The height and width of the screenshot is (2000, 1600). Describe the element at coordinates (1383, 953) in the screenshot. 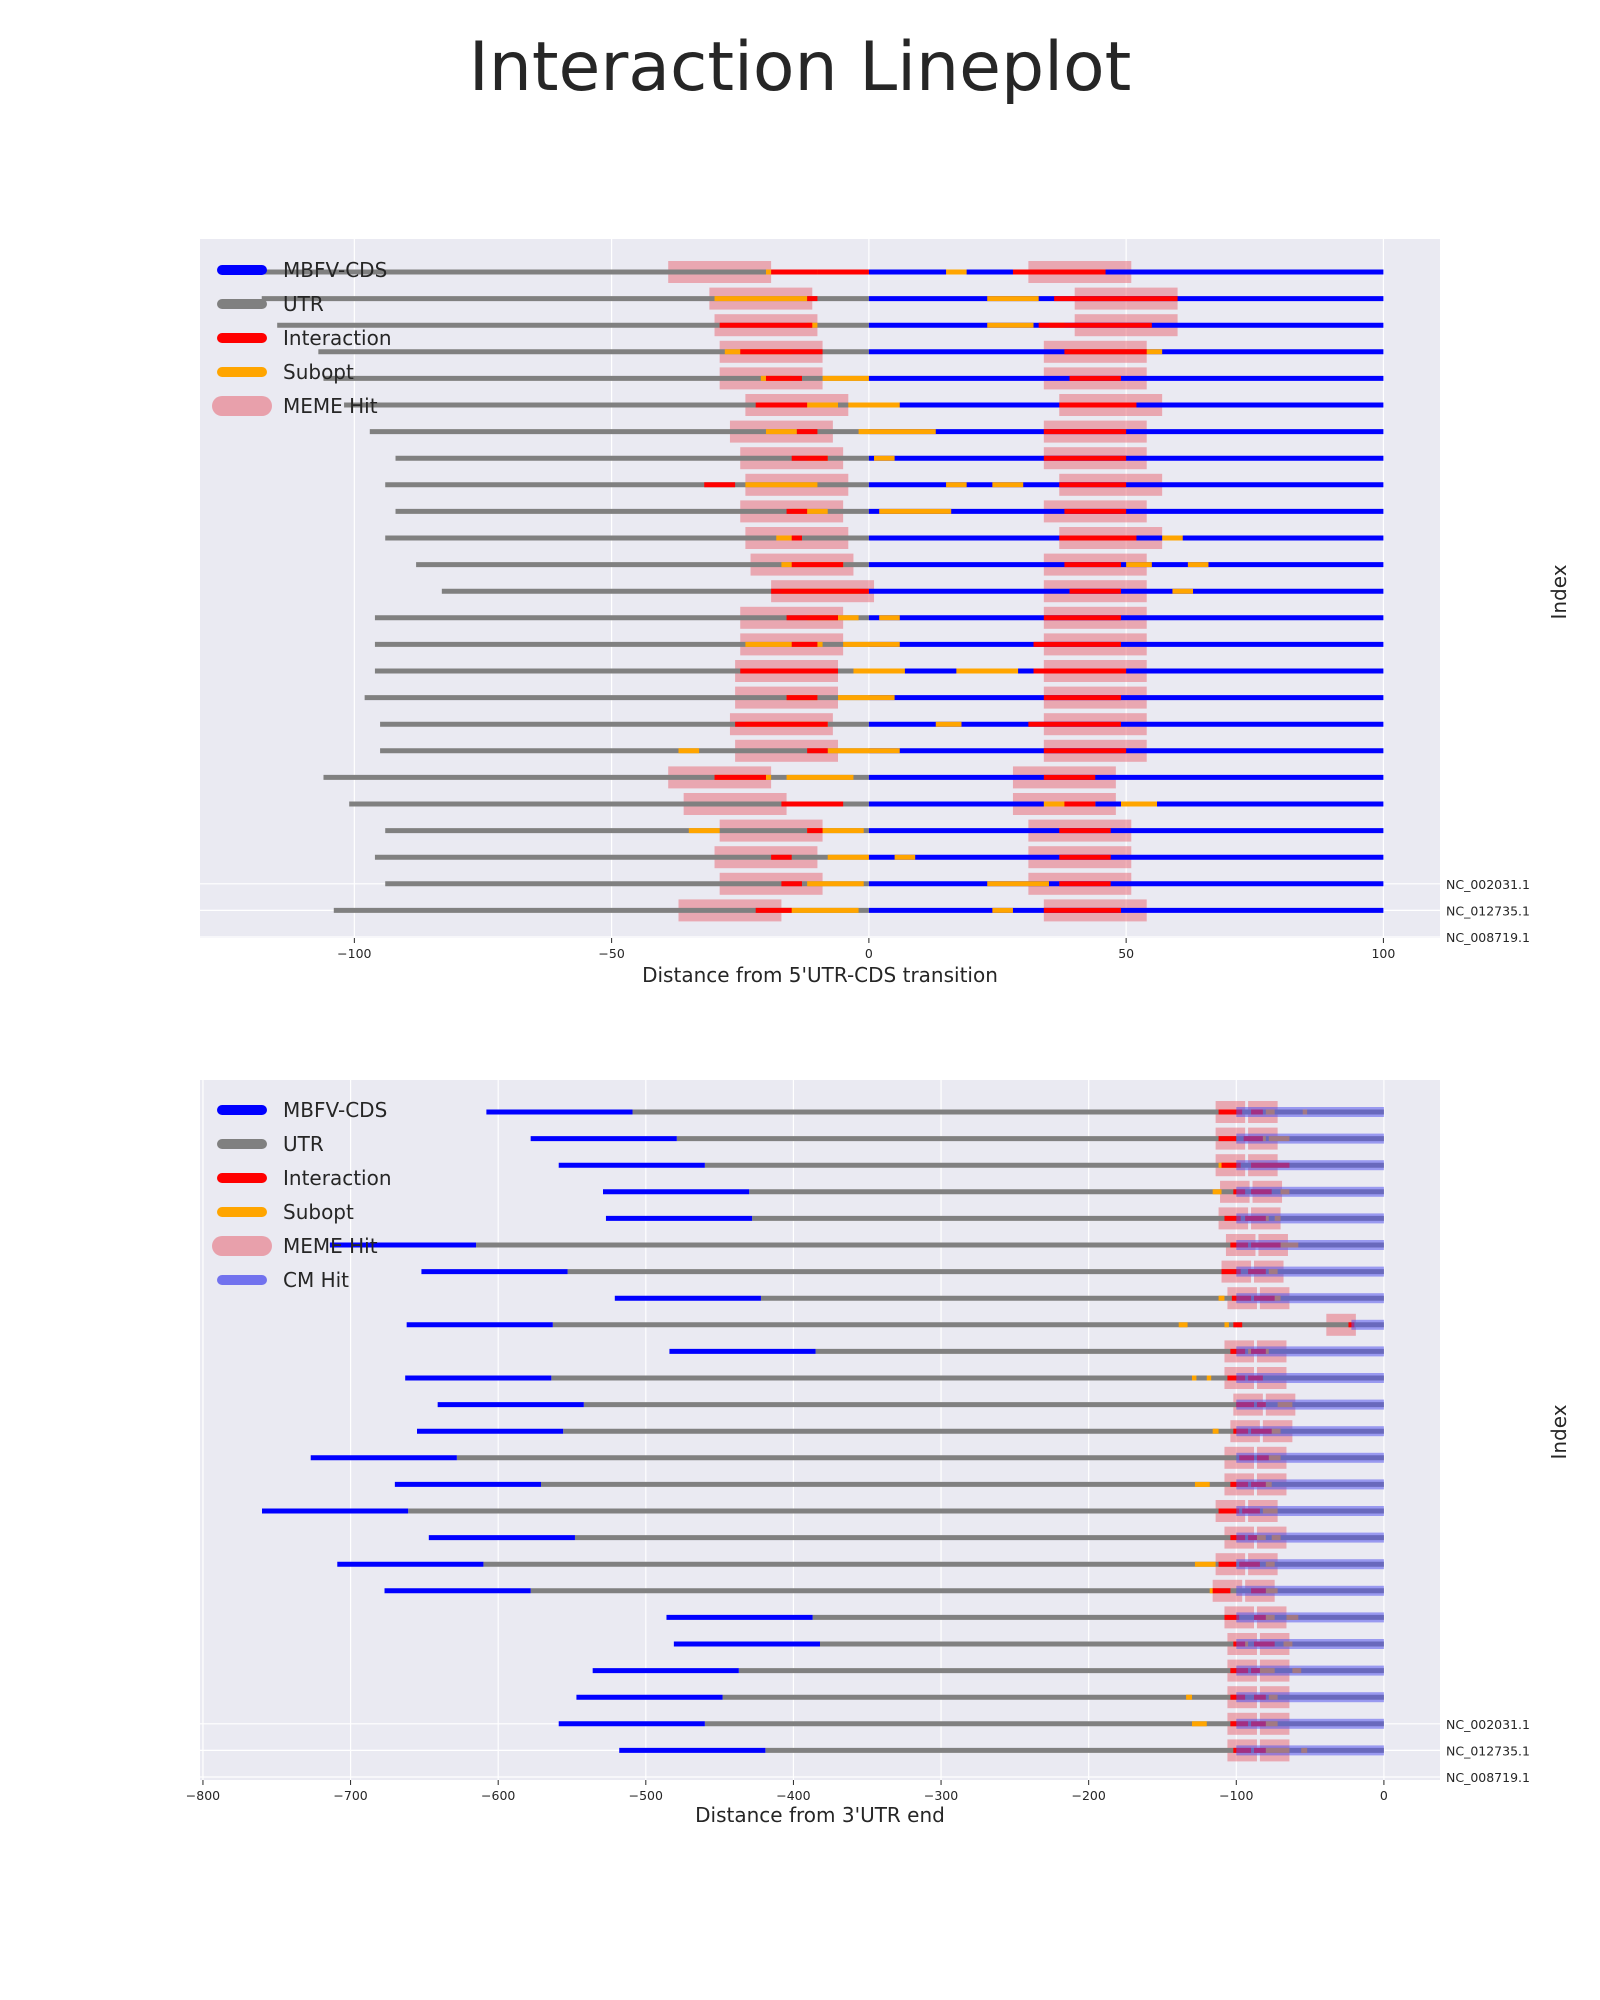

I see `x-tick-label: 100` at that location.